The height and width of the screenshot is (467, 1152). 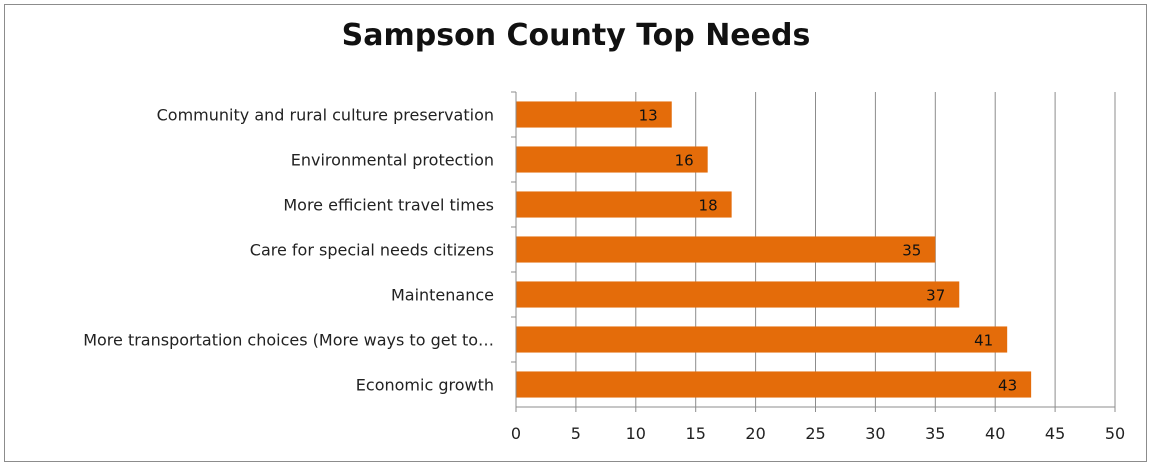 I want to click on x-tick-label: 30, so click(x=875, y=433).